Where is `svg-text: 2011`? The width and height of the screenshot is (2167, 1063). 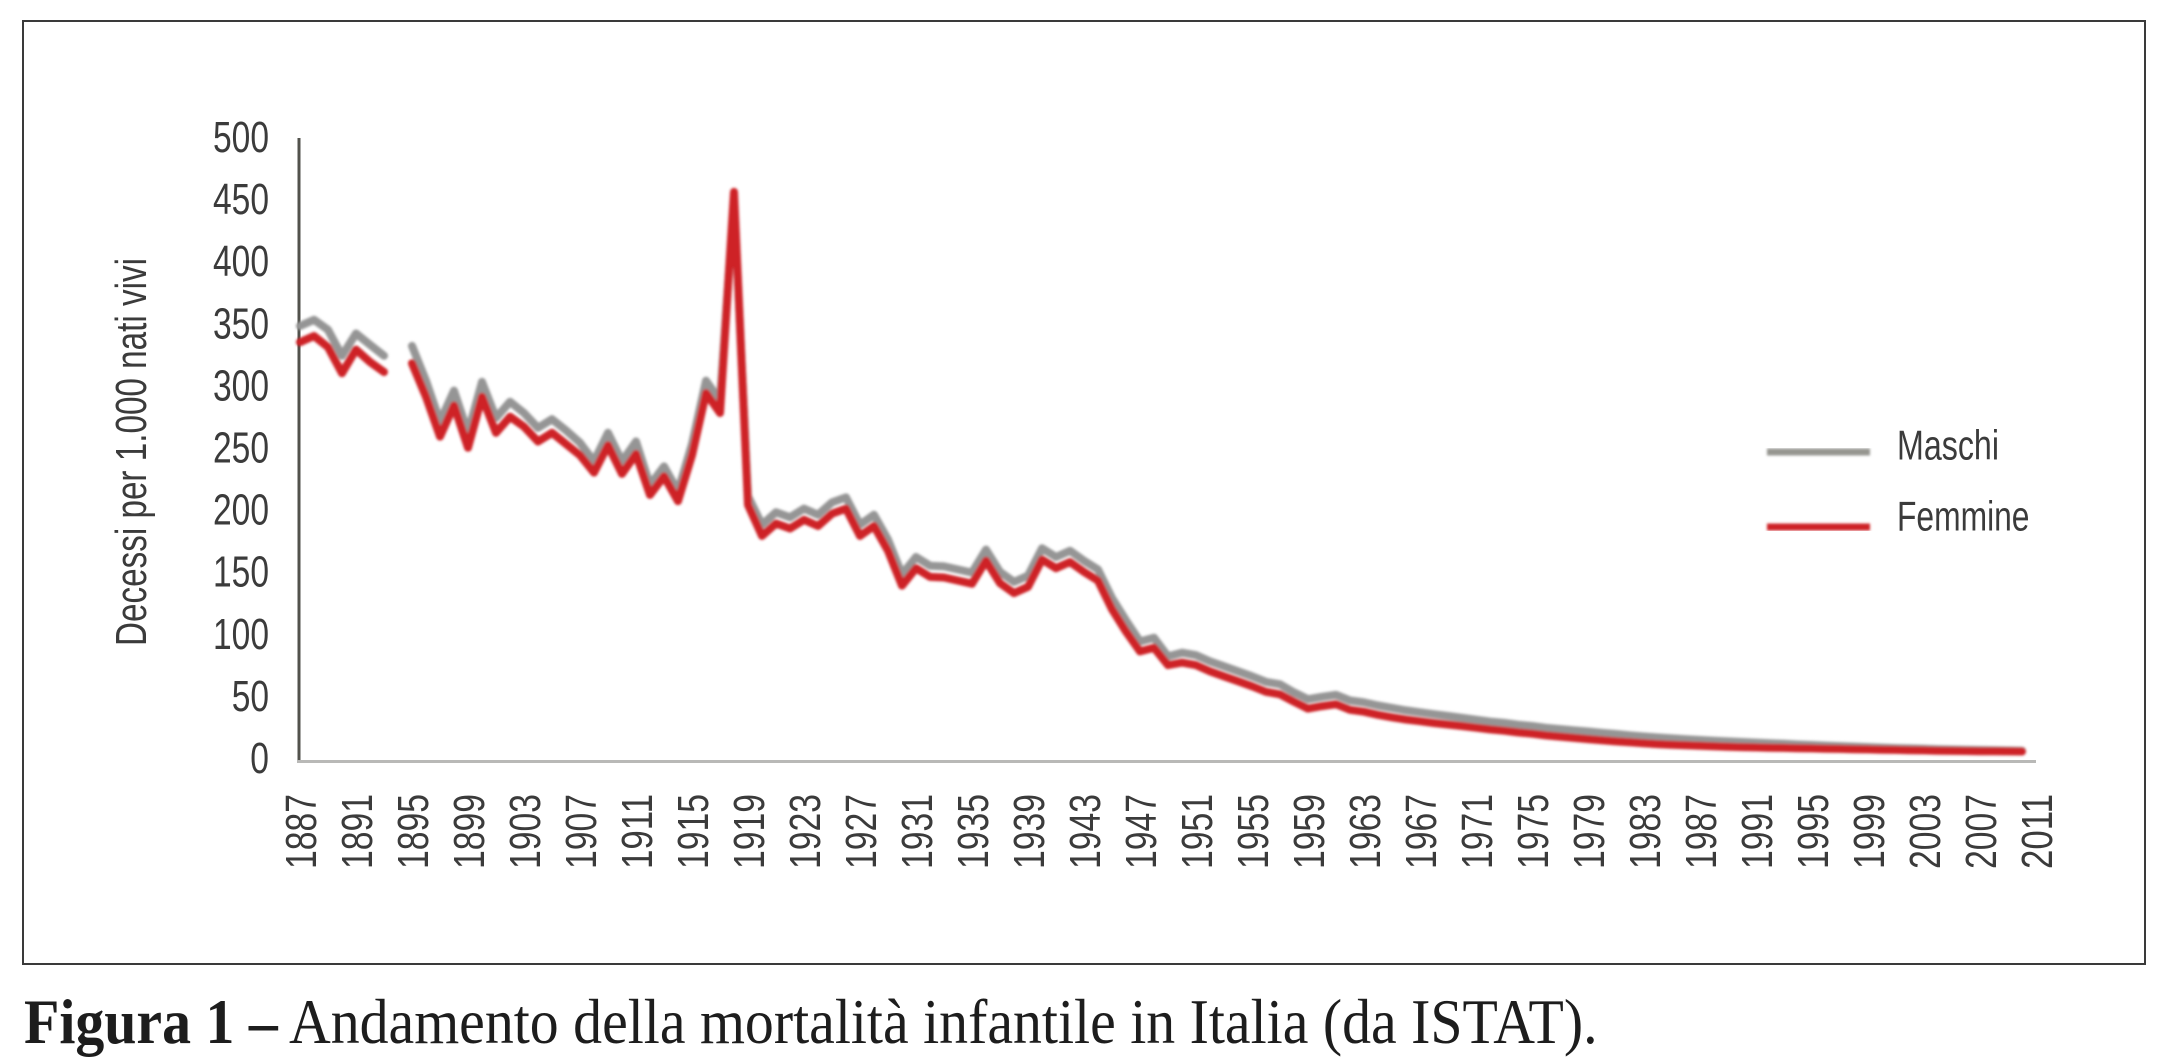
svg-text: 2011 is located at coordinates (2038, 831).